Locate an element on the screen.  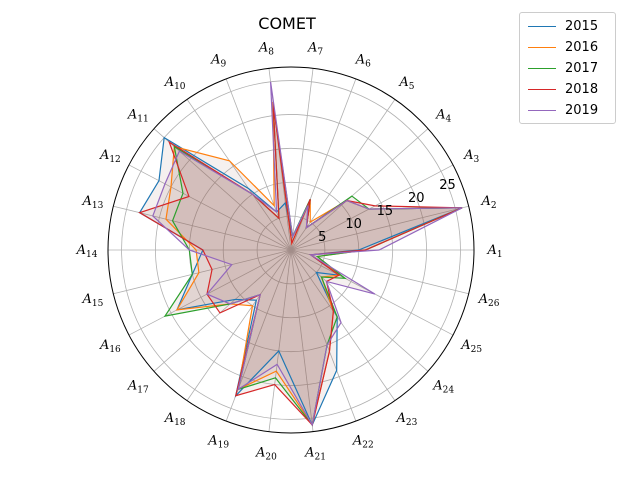
legend-item: 2018 is located at coordinates (563, 89).